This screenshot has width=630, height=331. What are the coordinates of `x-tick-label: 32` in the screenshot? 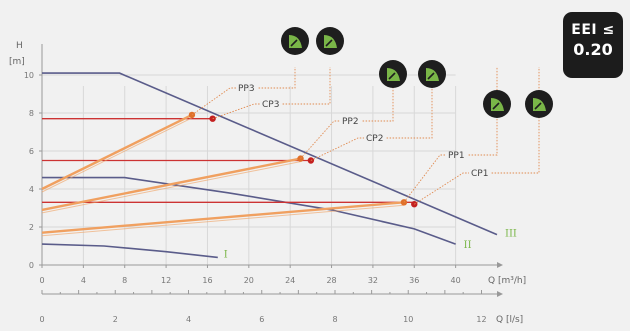 It's located at (373, 280).